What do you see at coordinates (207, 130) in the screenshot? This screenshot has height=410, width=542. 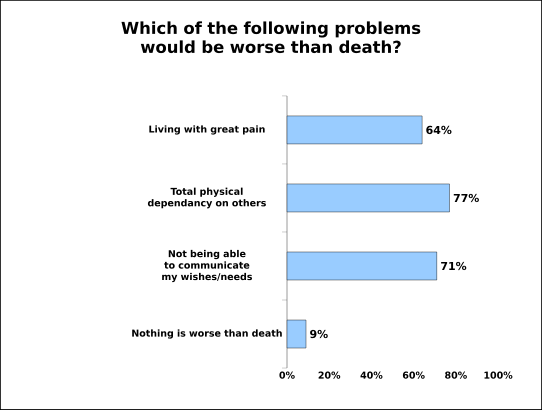 I see `y-tick-label: Living with great pain` at bounding box center [207, 130].